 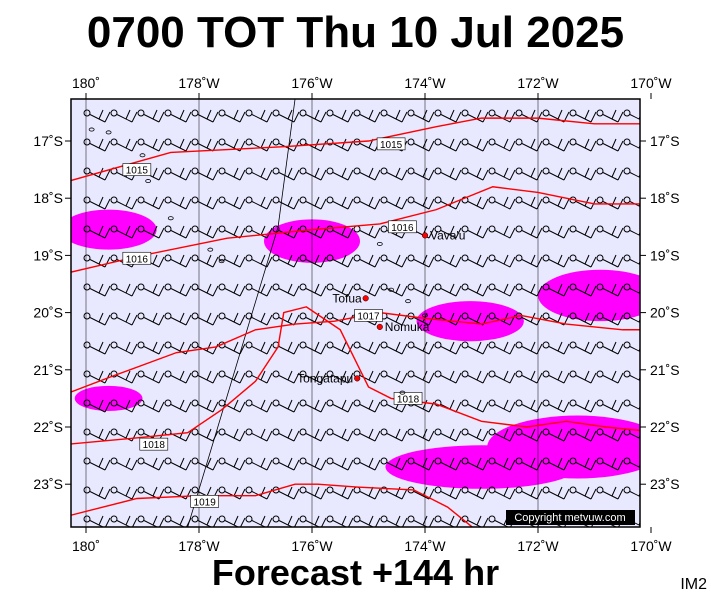 What do you see at coordinates (86, 83) in the screenshot?
I see `lon-label-top: 180˚` at bounding box center [86, 83].